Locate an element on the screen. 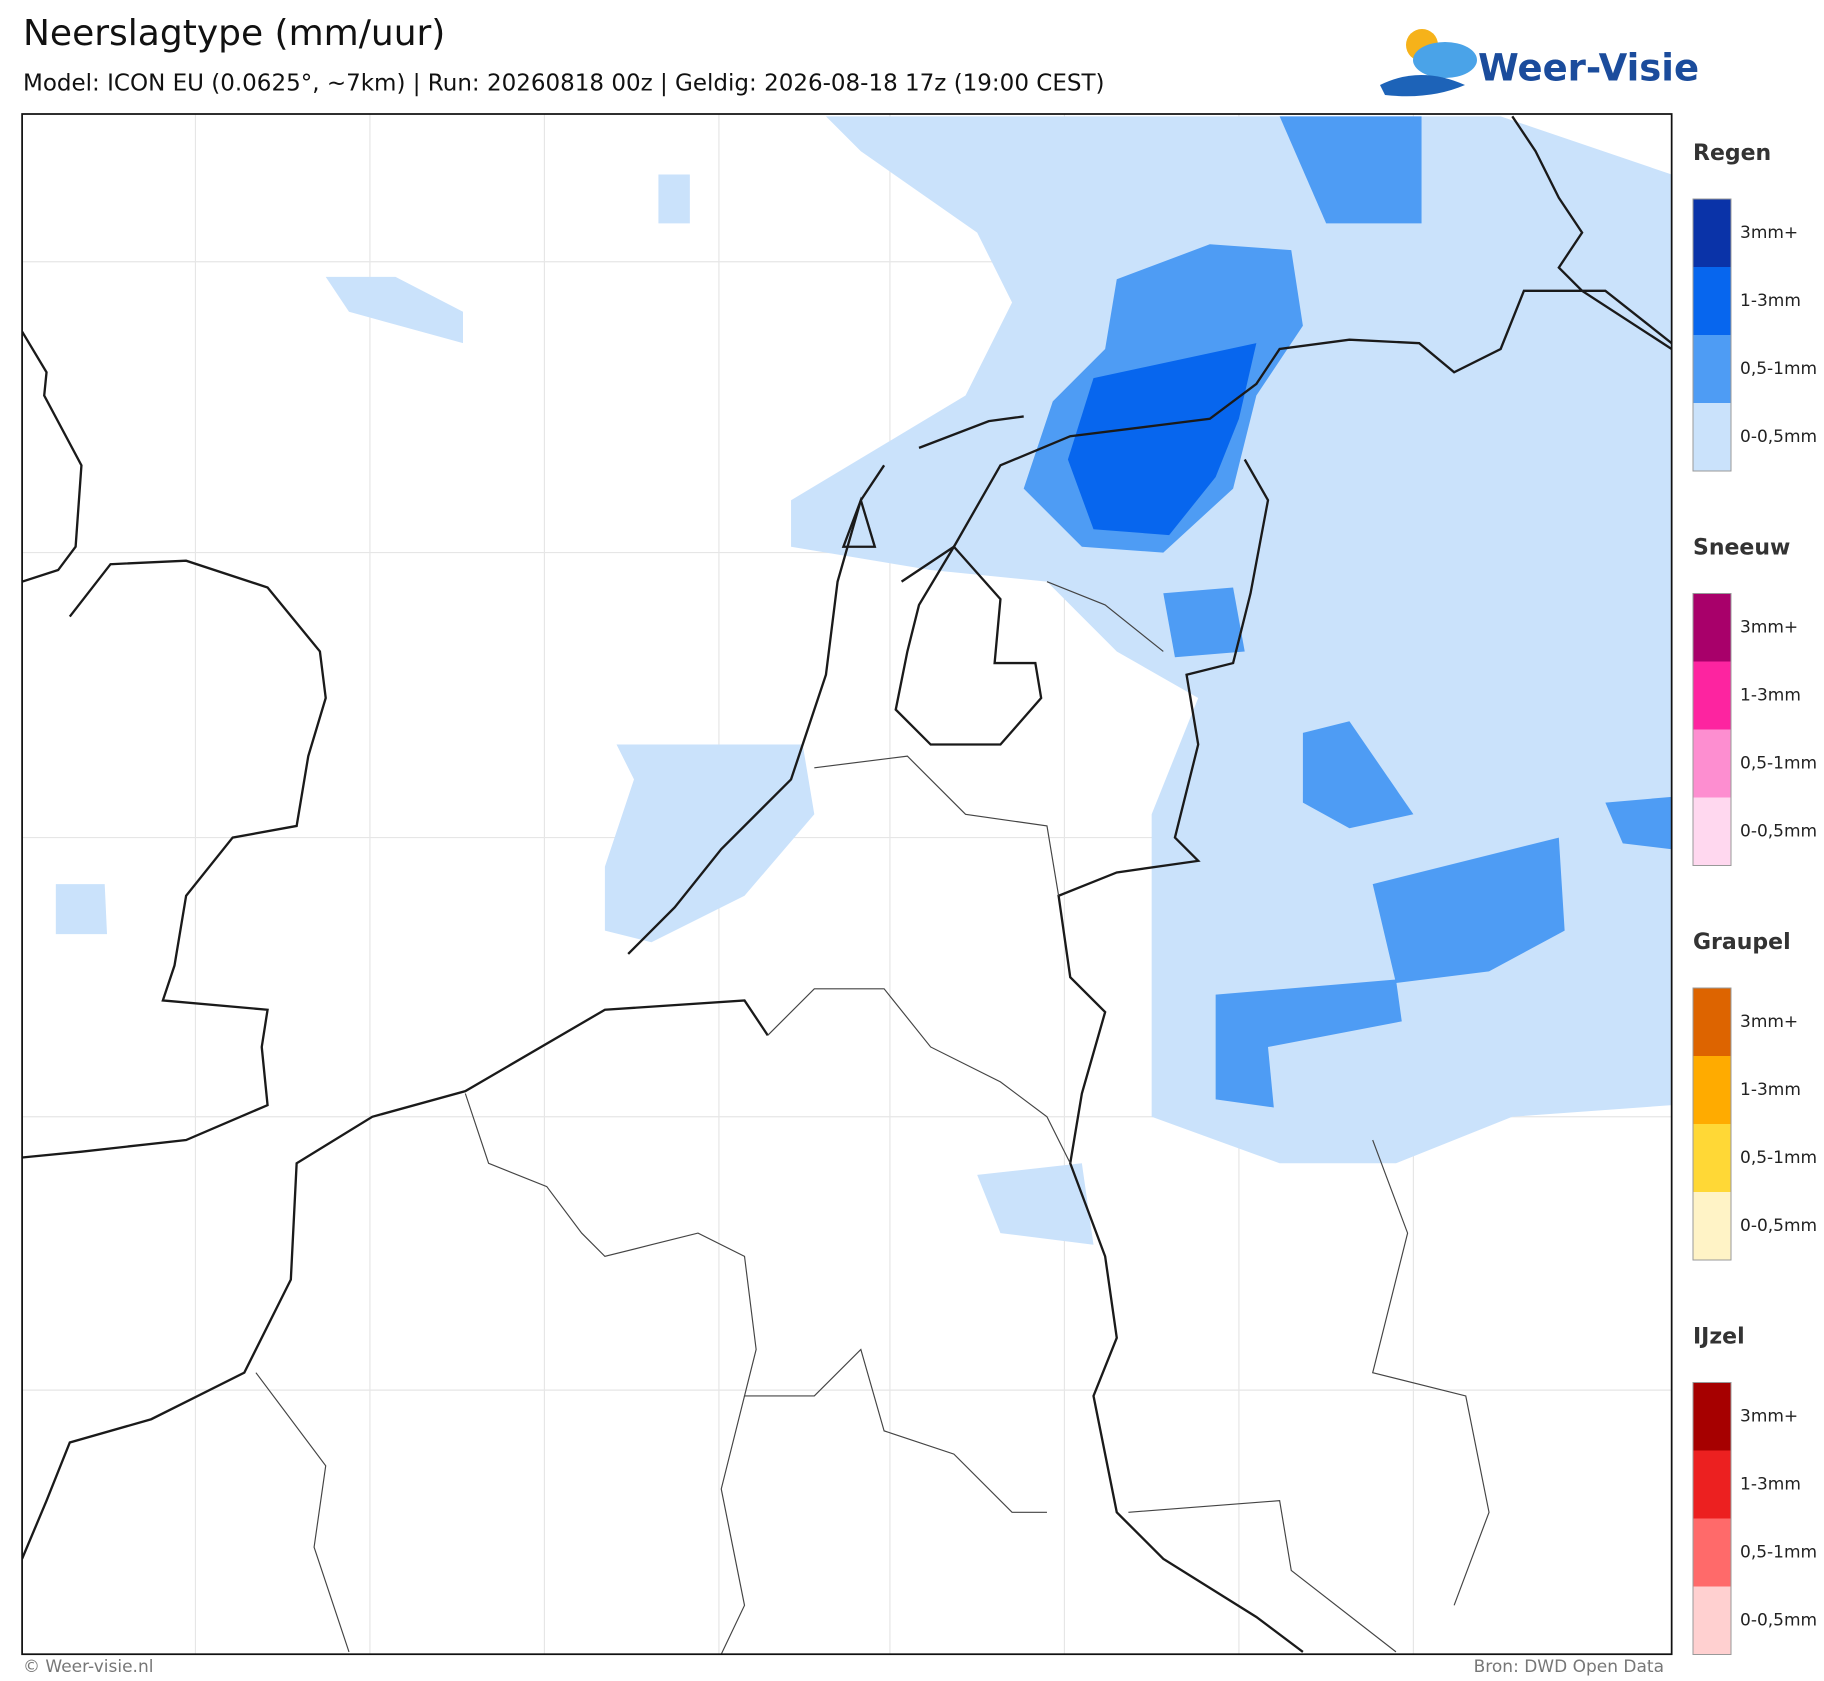 This screenshot has height=1681, width=1824. legend-title: Regen is located at coordinates (1732, 153).